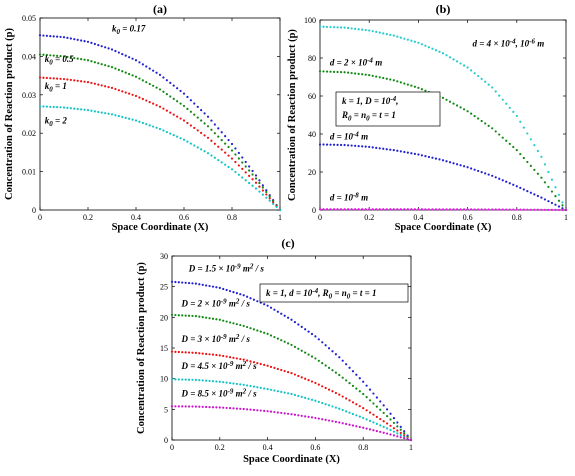 The image size is (575, 476). What do you see at coordinates (56, 87) in the screenshot?
I see `curve-annotation: k0 = 1` at bounding box center [56, 87].